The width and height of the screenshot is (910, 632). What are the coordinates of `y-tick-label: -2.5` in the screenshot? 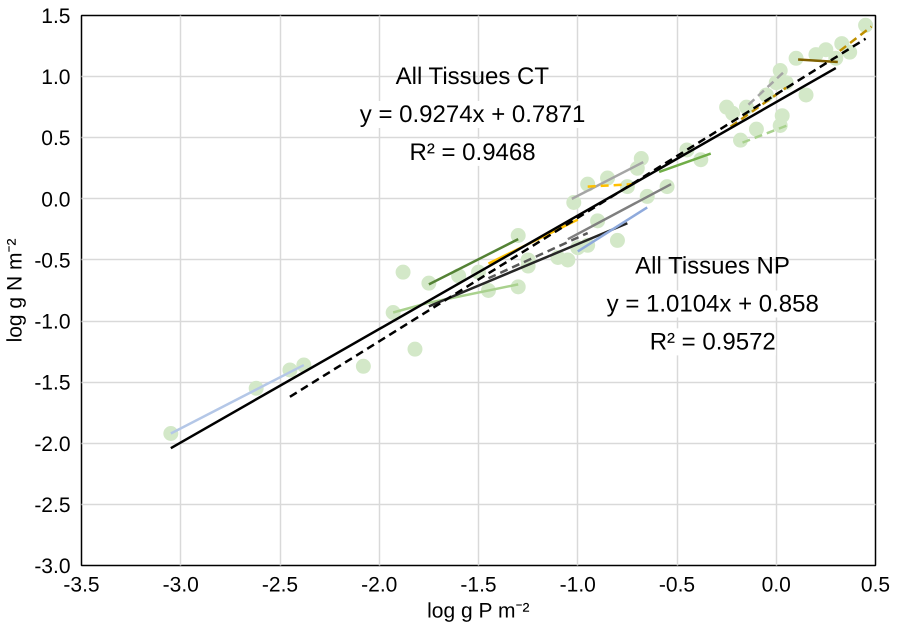 It's located at (52, 505).